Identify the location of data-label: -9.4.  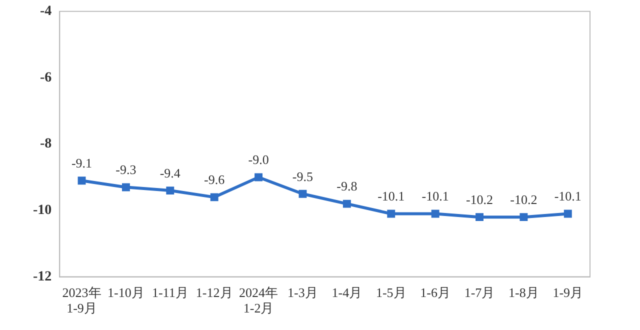
(170, 172).